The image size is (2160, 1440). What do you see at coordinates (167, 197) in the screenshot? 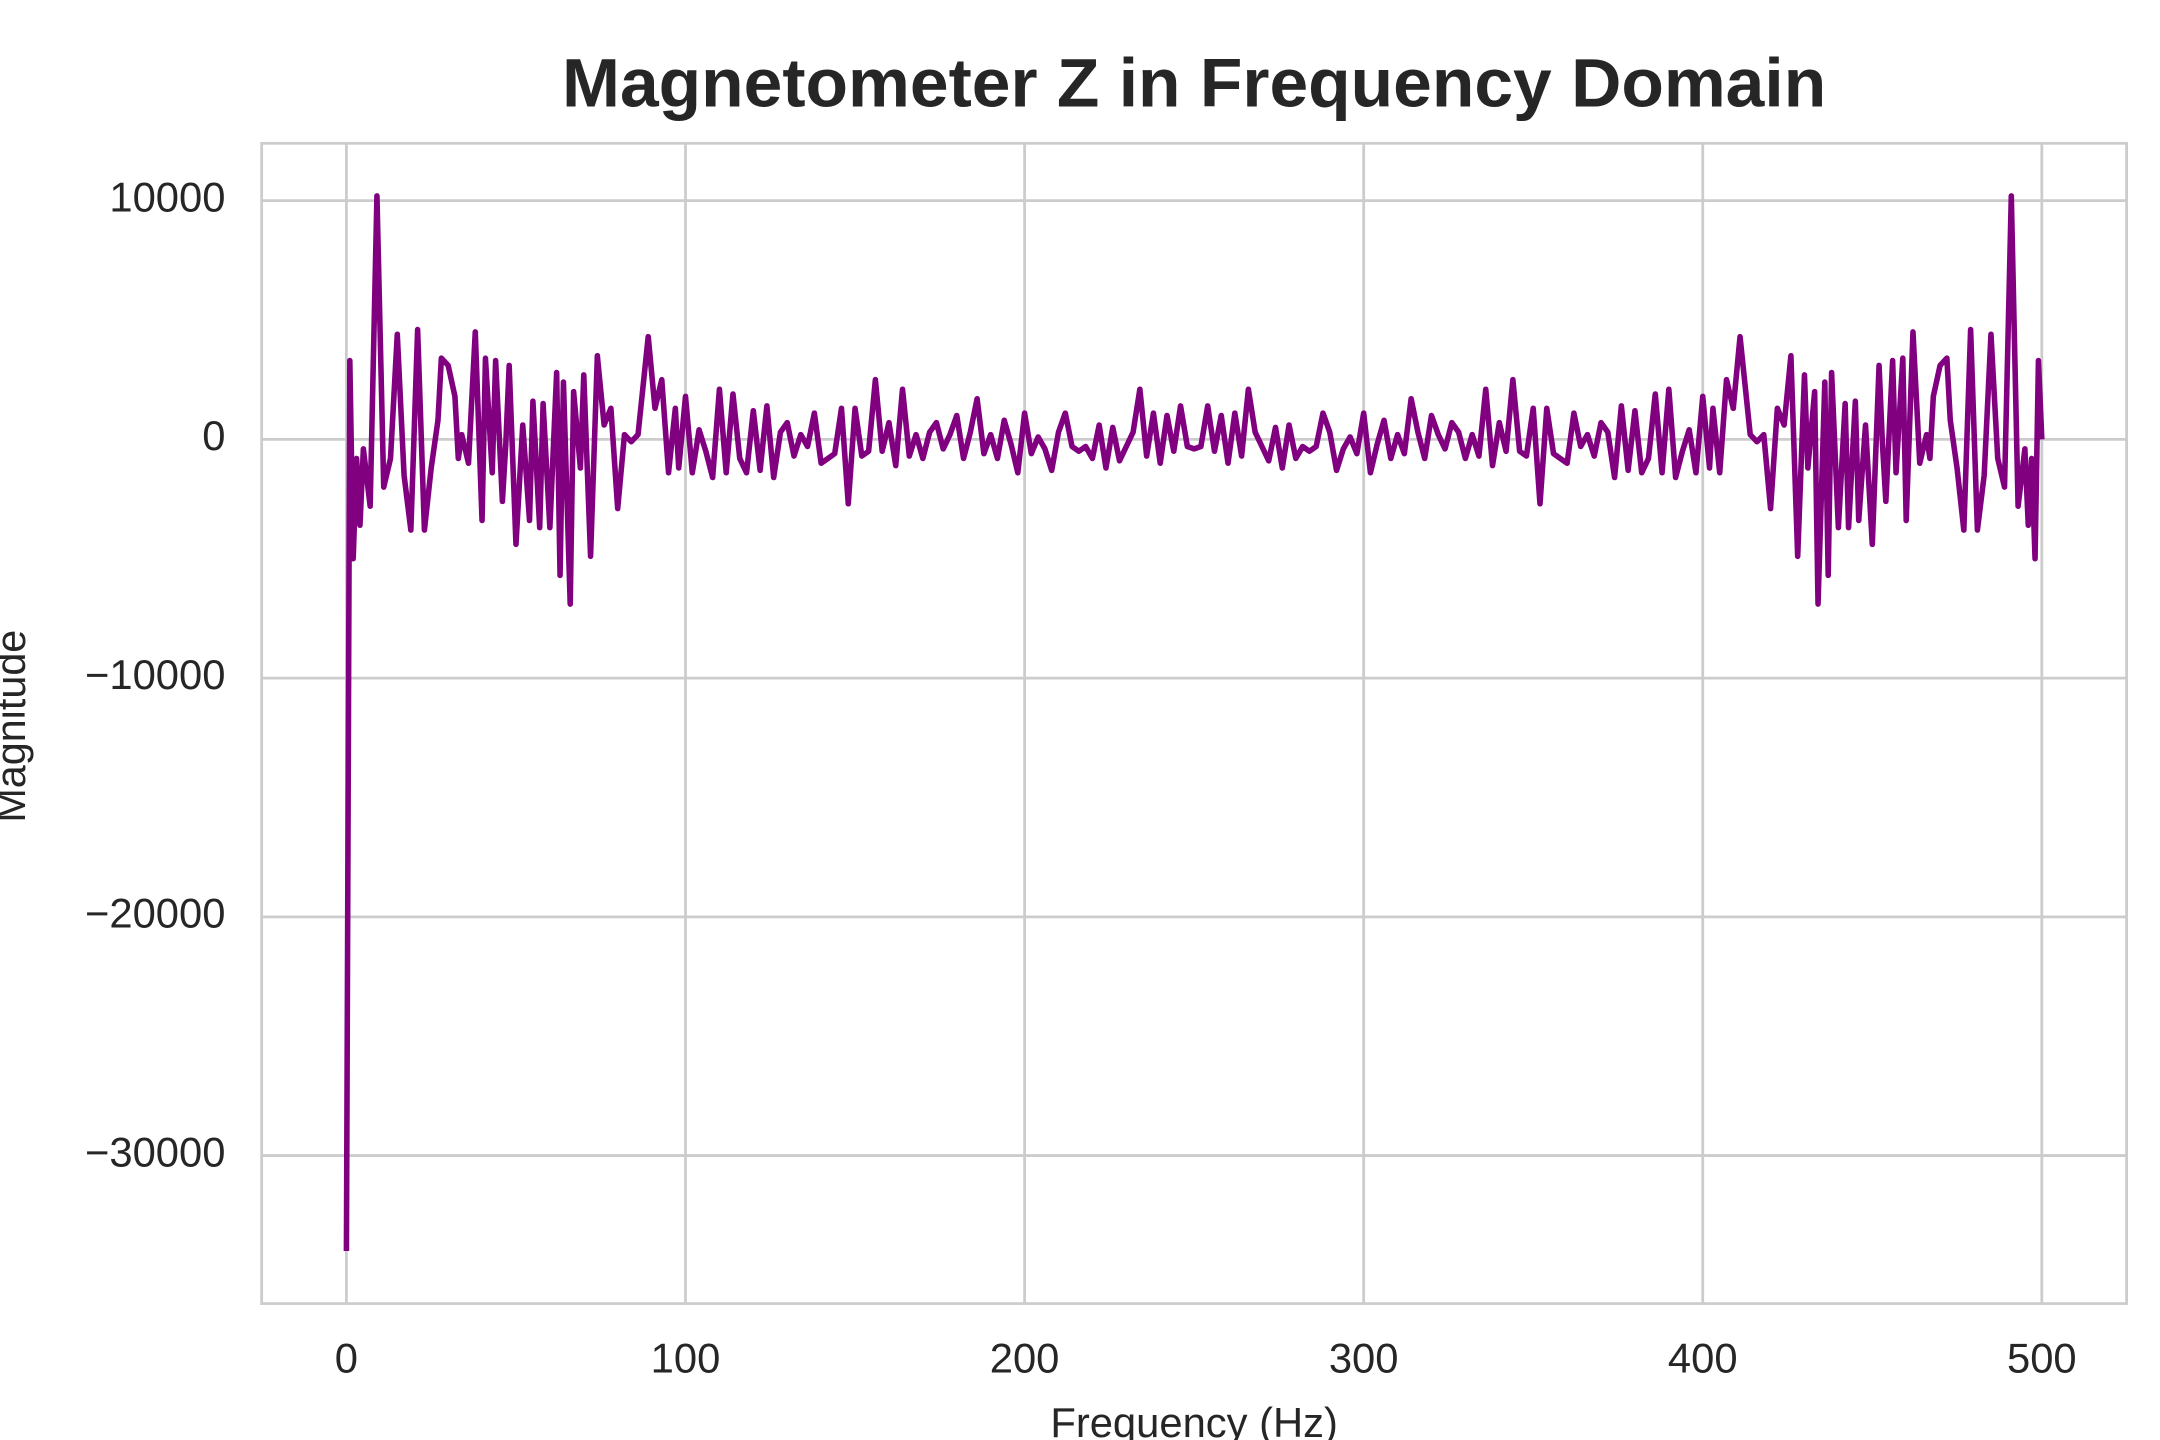
I see `y-tick-label: 10000` at bounding box center [167, 197].